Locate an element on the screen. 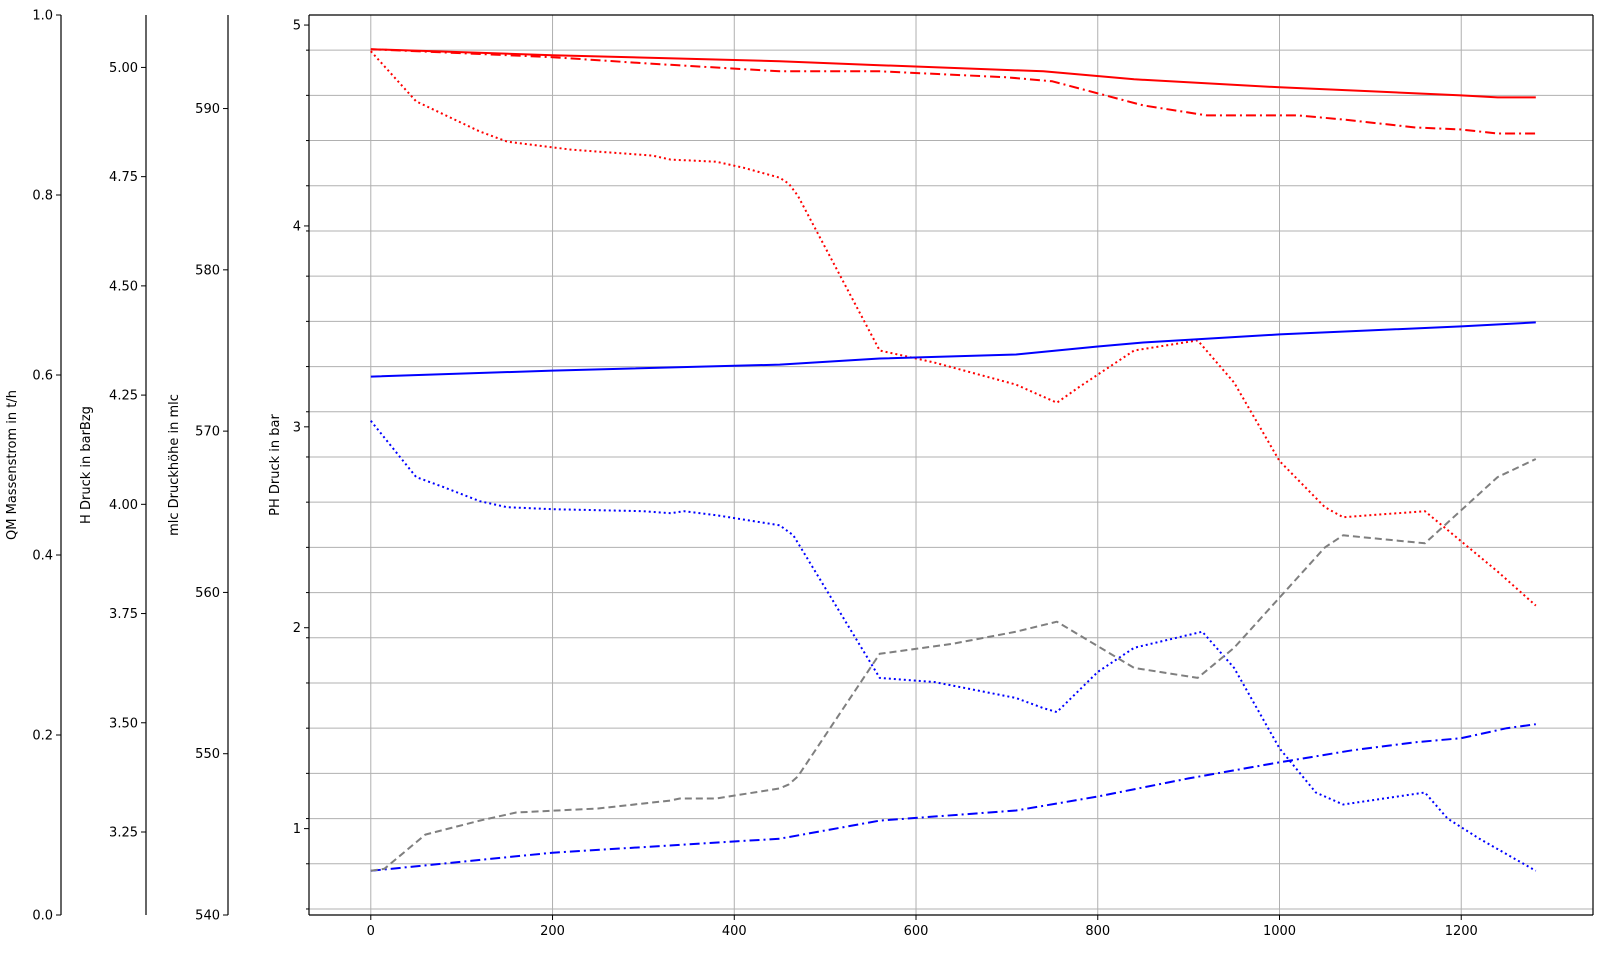  mlc-axis-label: mlc Druckhöhe in mlc is located at coordinates (174, 465).